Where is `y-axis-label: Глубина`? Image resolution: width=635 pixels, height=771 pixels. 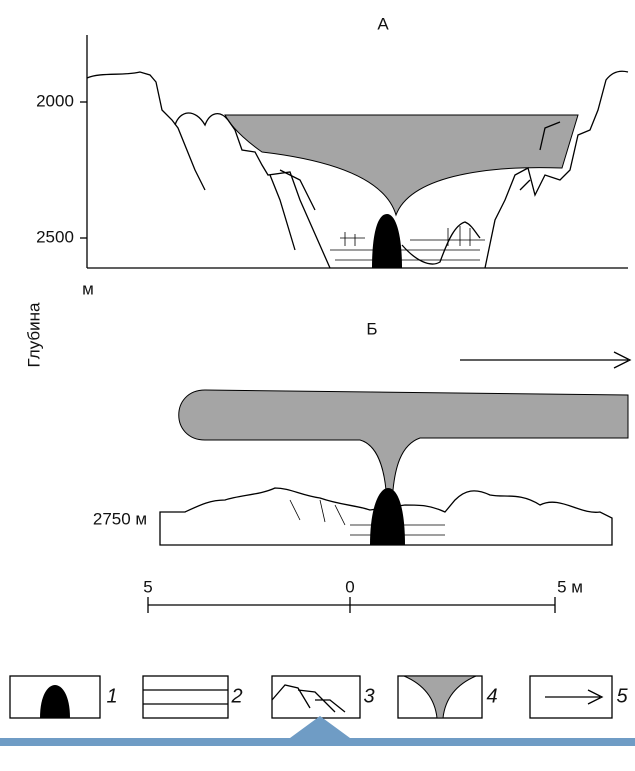 y-axis-label: Глубина is located at coordinates (33, 334).